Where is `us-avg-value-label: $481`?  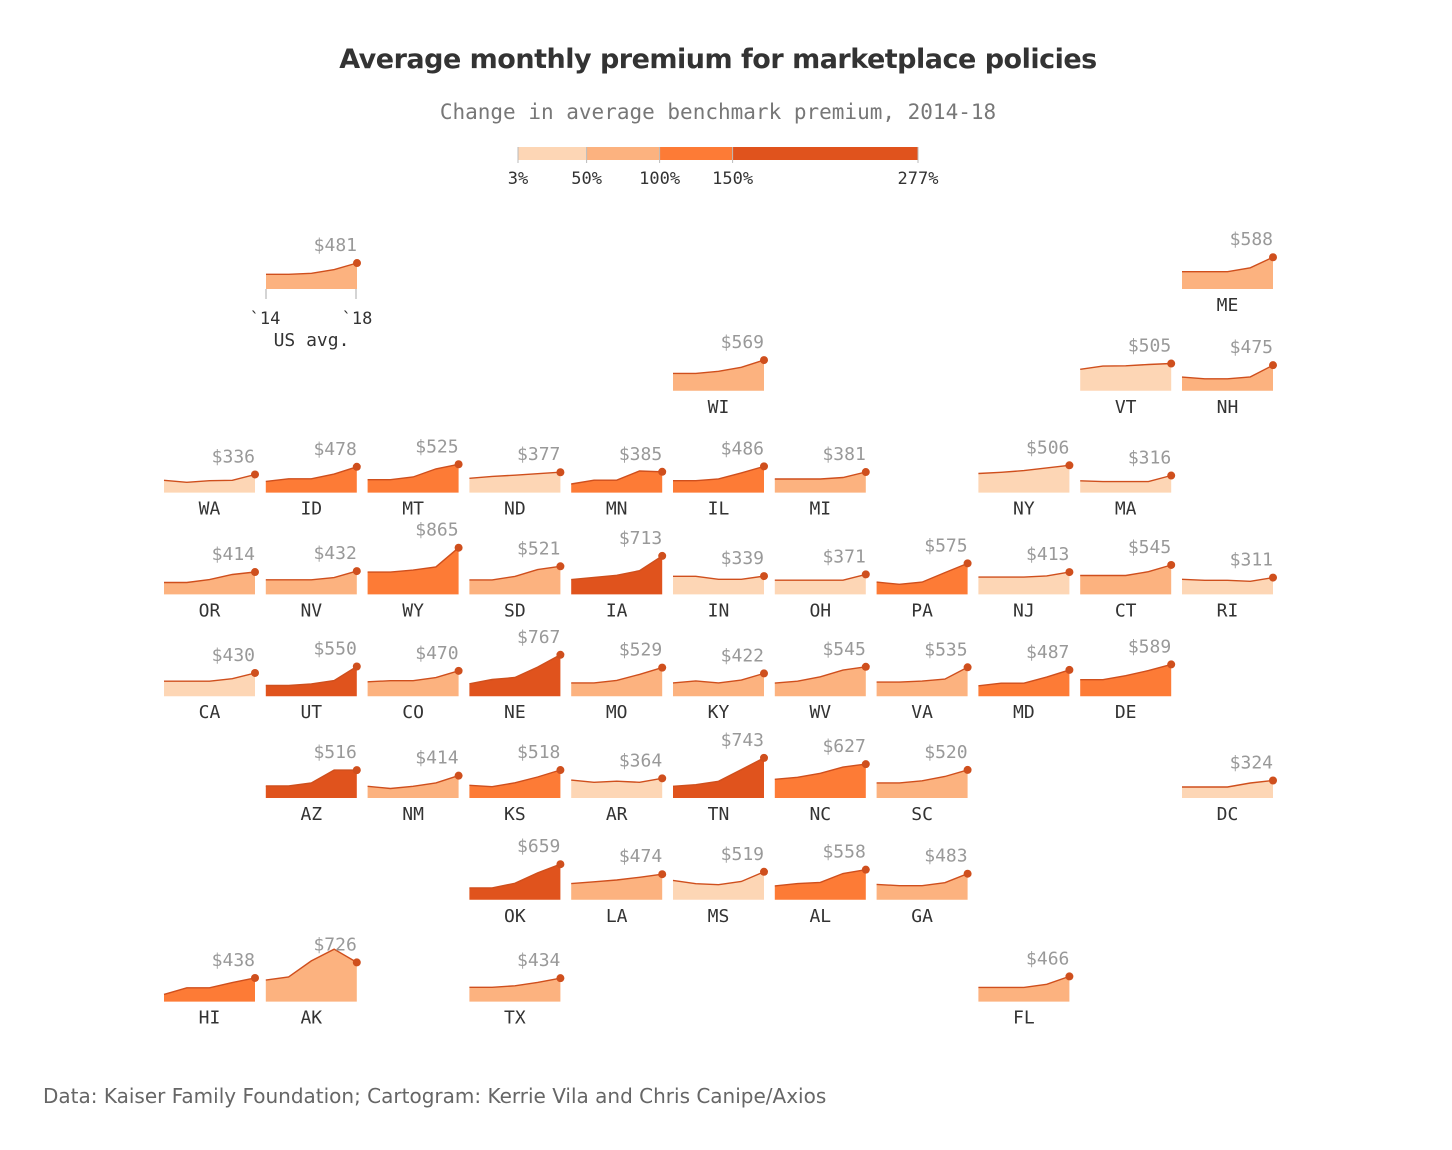
us-avg-value-label: $481 is located at coordinates (335, 245).